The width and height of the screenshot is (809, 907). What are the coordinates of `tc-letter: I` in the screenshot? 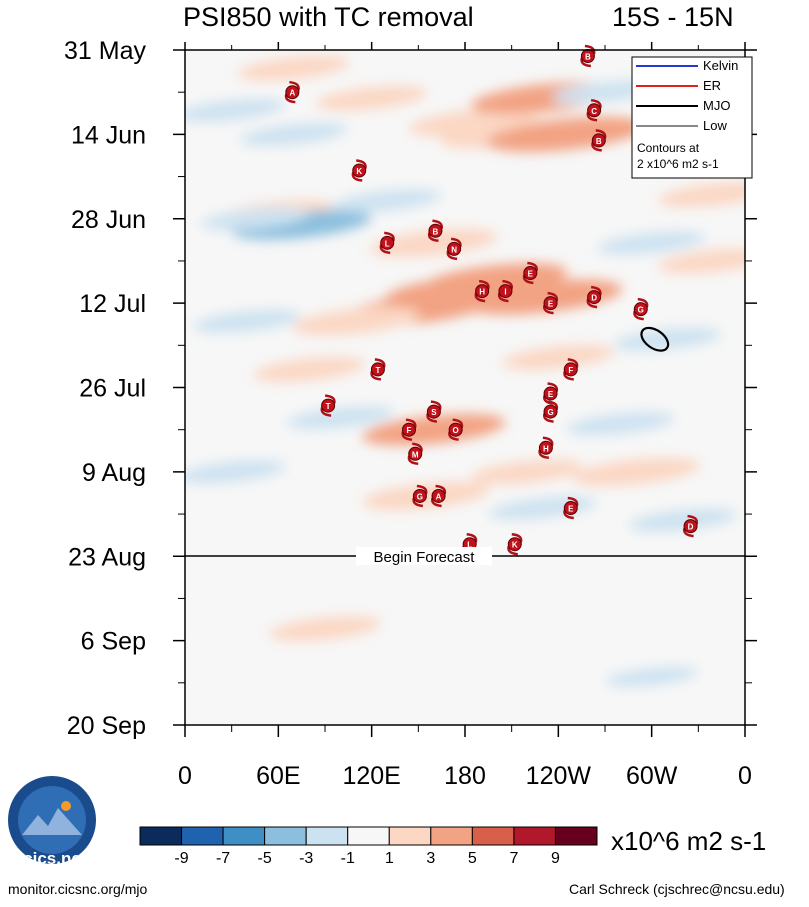 It's located at (505, 292).